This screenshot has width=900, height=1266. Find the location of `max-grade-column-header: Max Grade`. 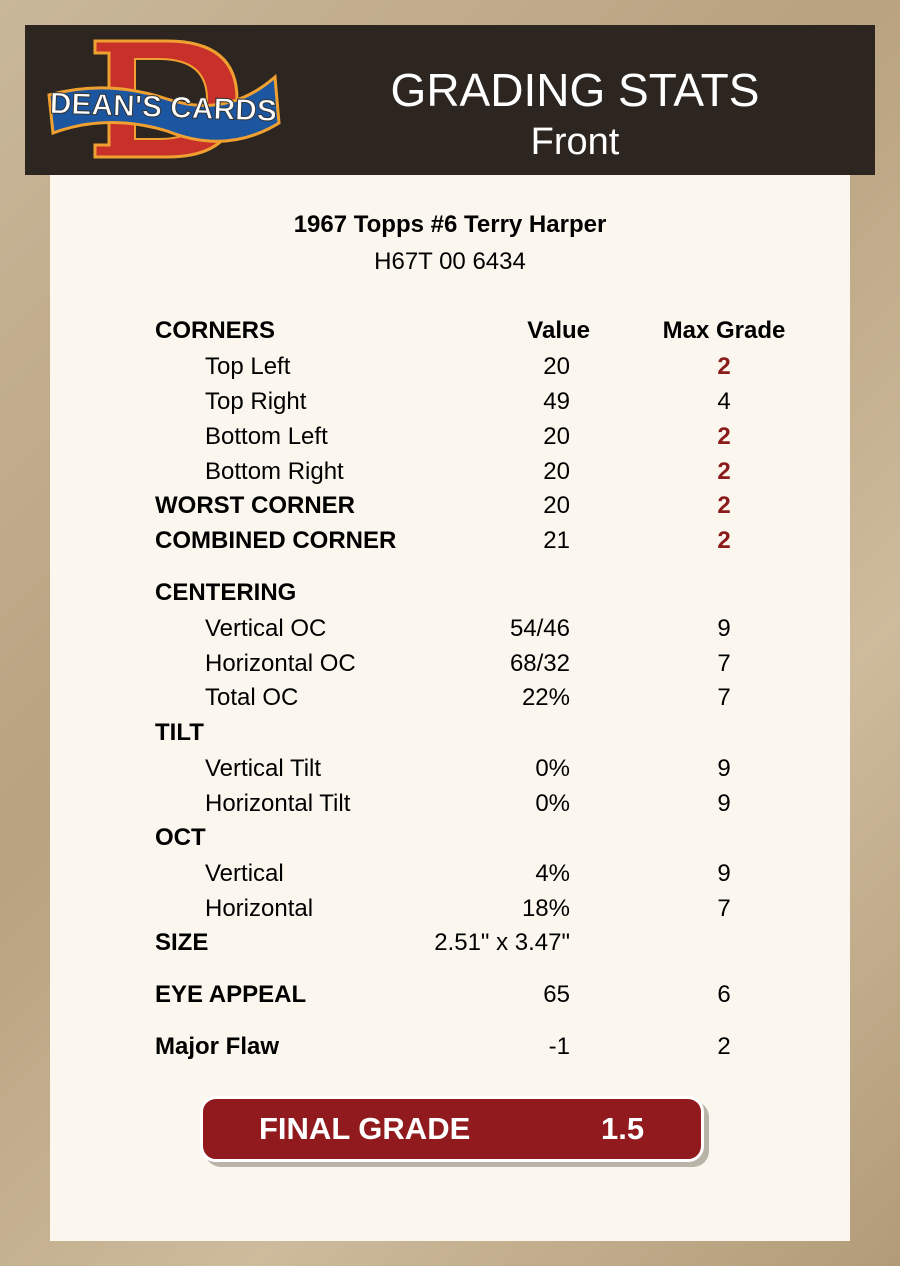

max-grade-column-header: Max Grade is located at coordinates (724, 330).